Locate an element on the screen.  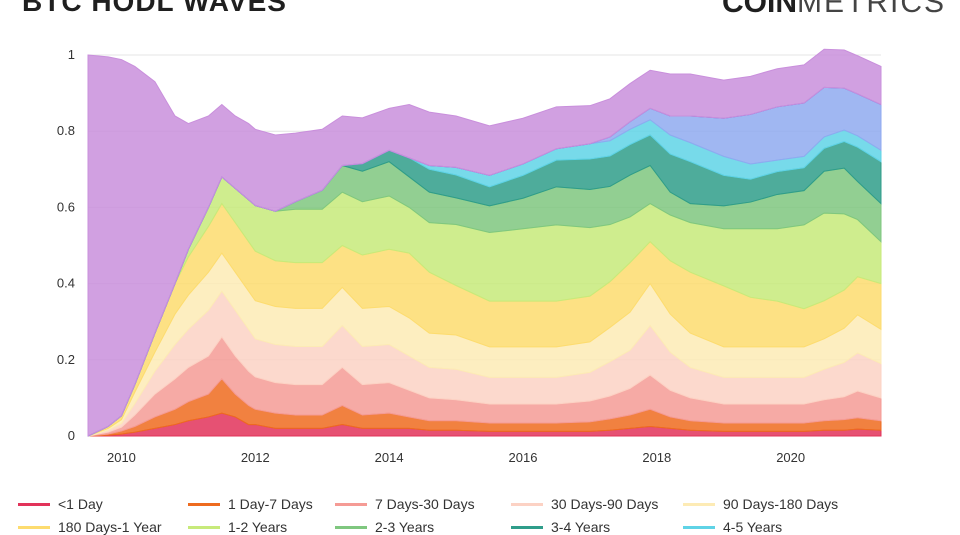
legend-label: 3-4 Years is located at coordinates (581, 527).